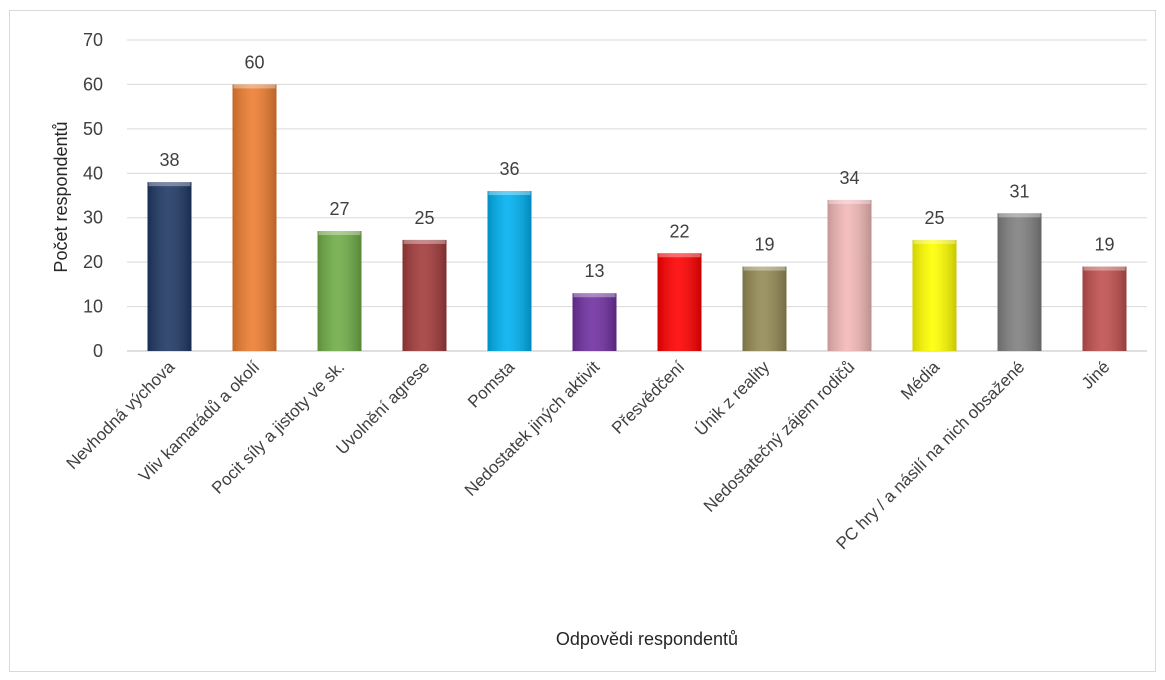  What do you see at coordinates (1095, 374) in the screenshot?
I see `category-label: Jiné` at bounding box center [1095, 374].